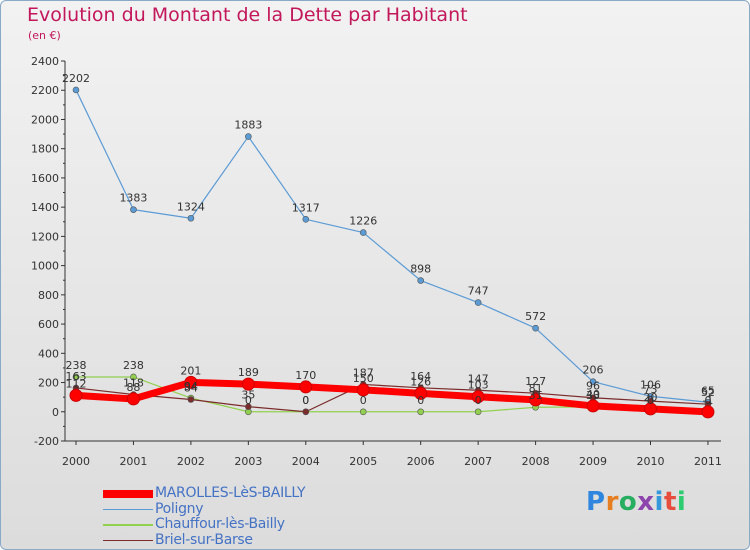  Describe the element at coordinates (220, 524) in the screenshot. I see `legend-label: Chauffour-lès-Bailly` at that location.